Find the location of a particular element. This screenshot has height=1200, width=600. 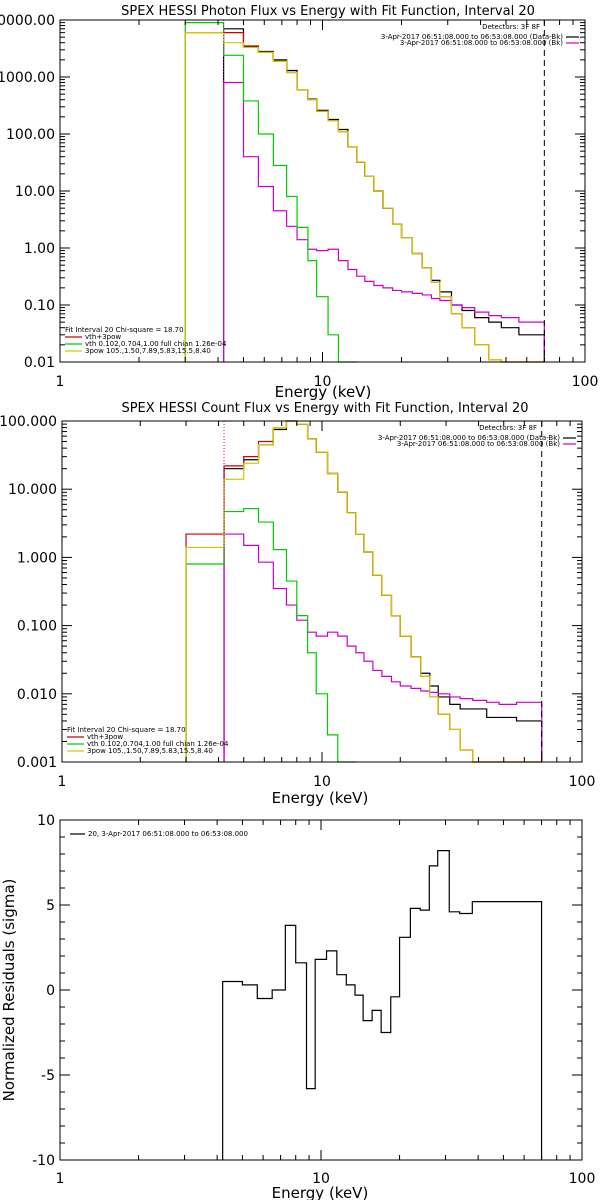

y-tick-label: 5 is located at coordinates (50, 906).